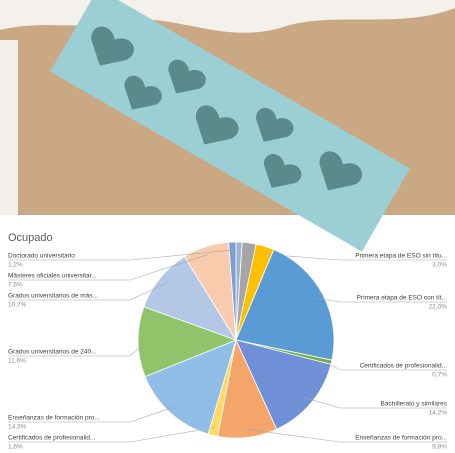  Describe the element at coordinates (438, 307) in the screenshot. I see `data-label-value: 22,0%` at that location.